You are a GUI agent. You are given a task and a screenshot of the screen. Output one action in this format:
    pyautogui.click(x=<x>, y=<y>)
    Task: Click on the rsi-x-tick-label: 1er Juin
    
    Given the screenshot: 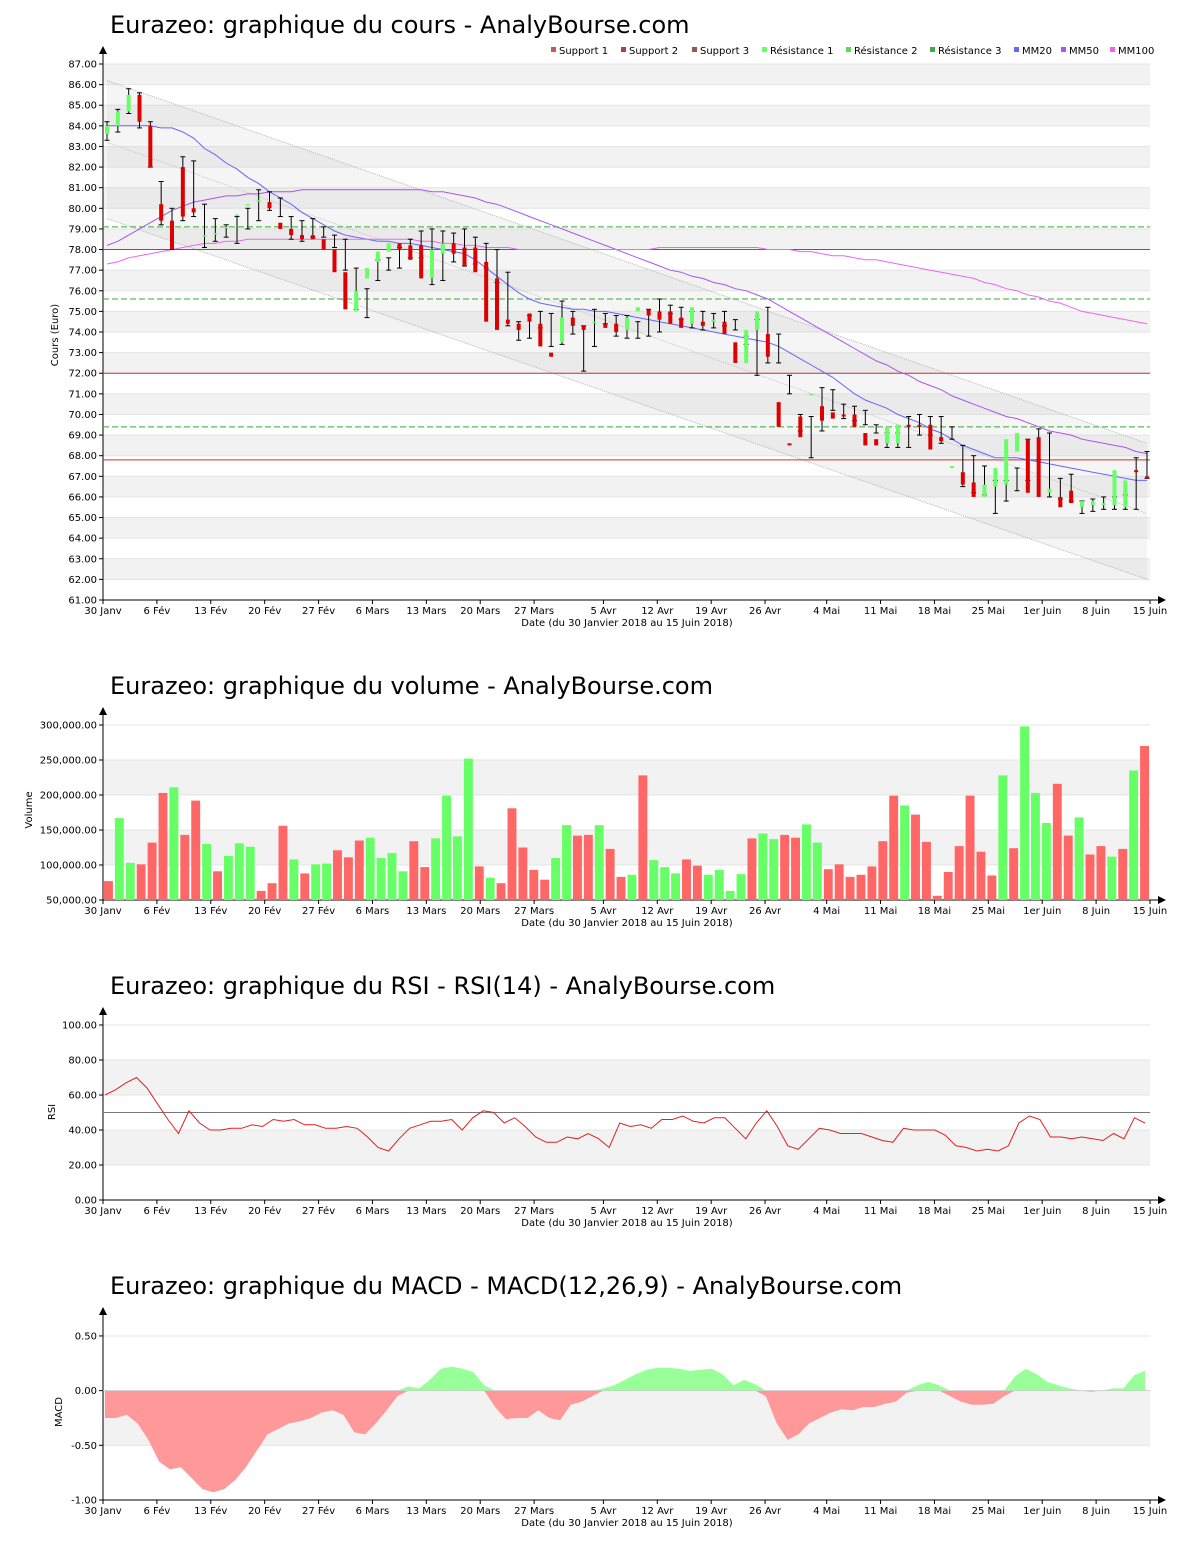 What is the action you would take?
    pyautogui.click(x=1042, y=1211)
    